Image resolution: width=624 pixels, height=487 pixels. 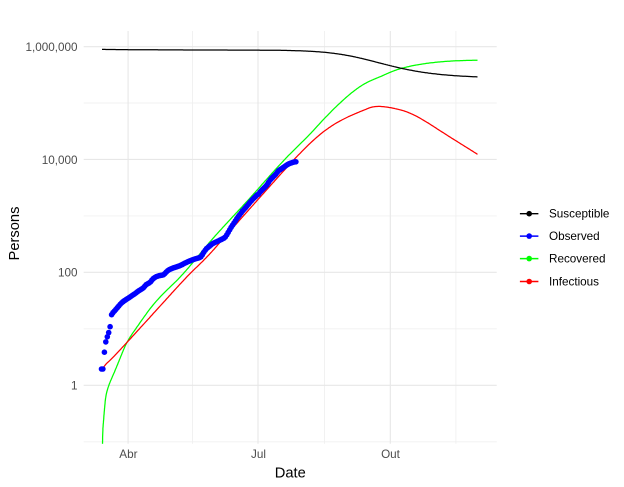 What do you see at coordinates (15, 234) in the screenshot?
I see `svg-text: Persons` at bounding box center [15, 234].